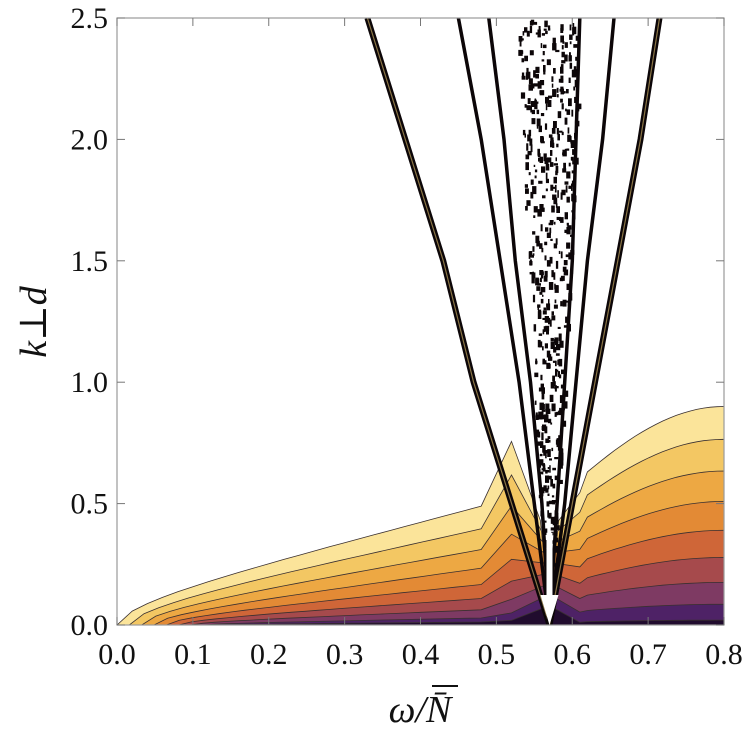 This screenshot has width=750, height=737. Describe the element at coordinates (550, 294) in the screenshot. I see `singular-region-specks` at that location.